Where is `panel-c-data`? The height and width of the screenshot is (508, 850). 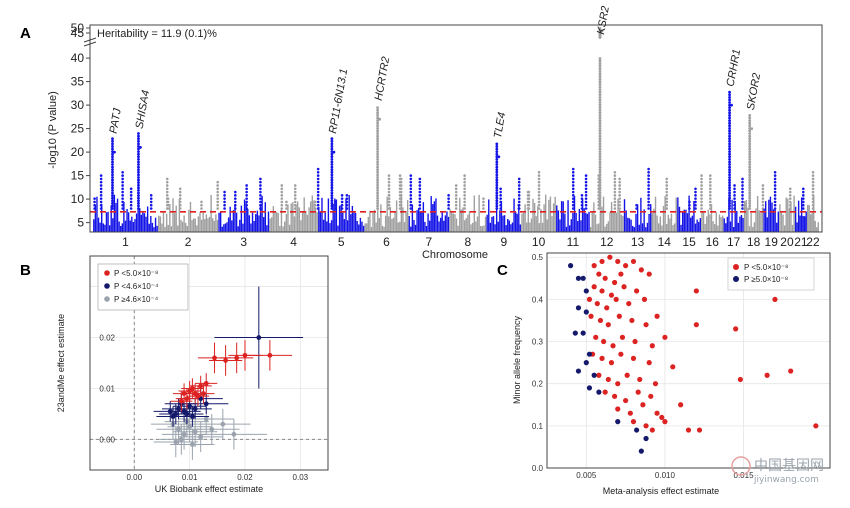
panel-c-data is located at coordinates (693, 354).